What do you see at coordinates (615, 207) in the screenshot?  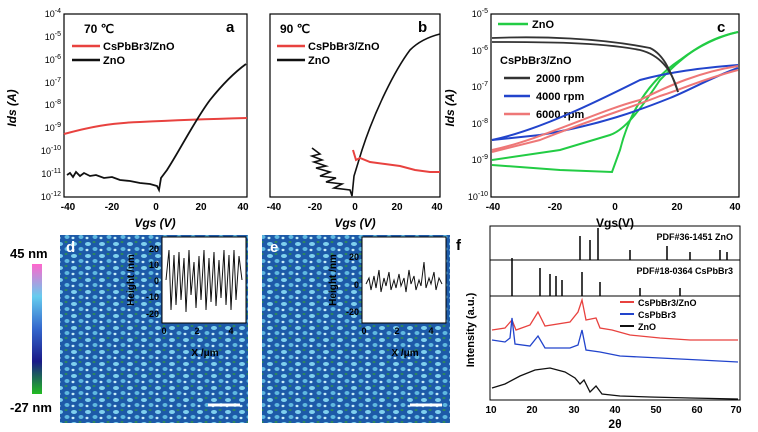 I see `panel-c-xtick: 0` at bounding box center [615, 207].